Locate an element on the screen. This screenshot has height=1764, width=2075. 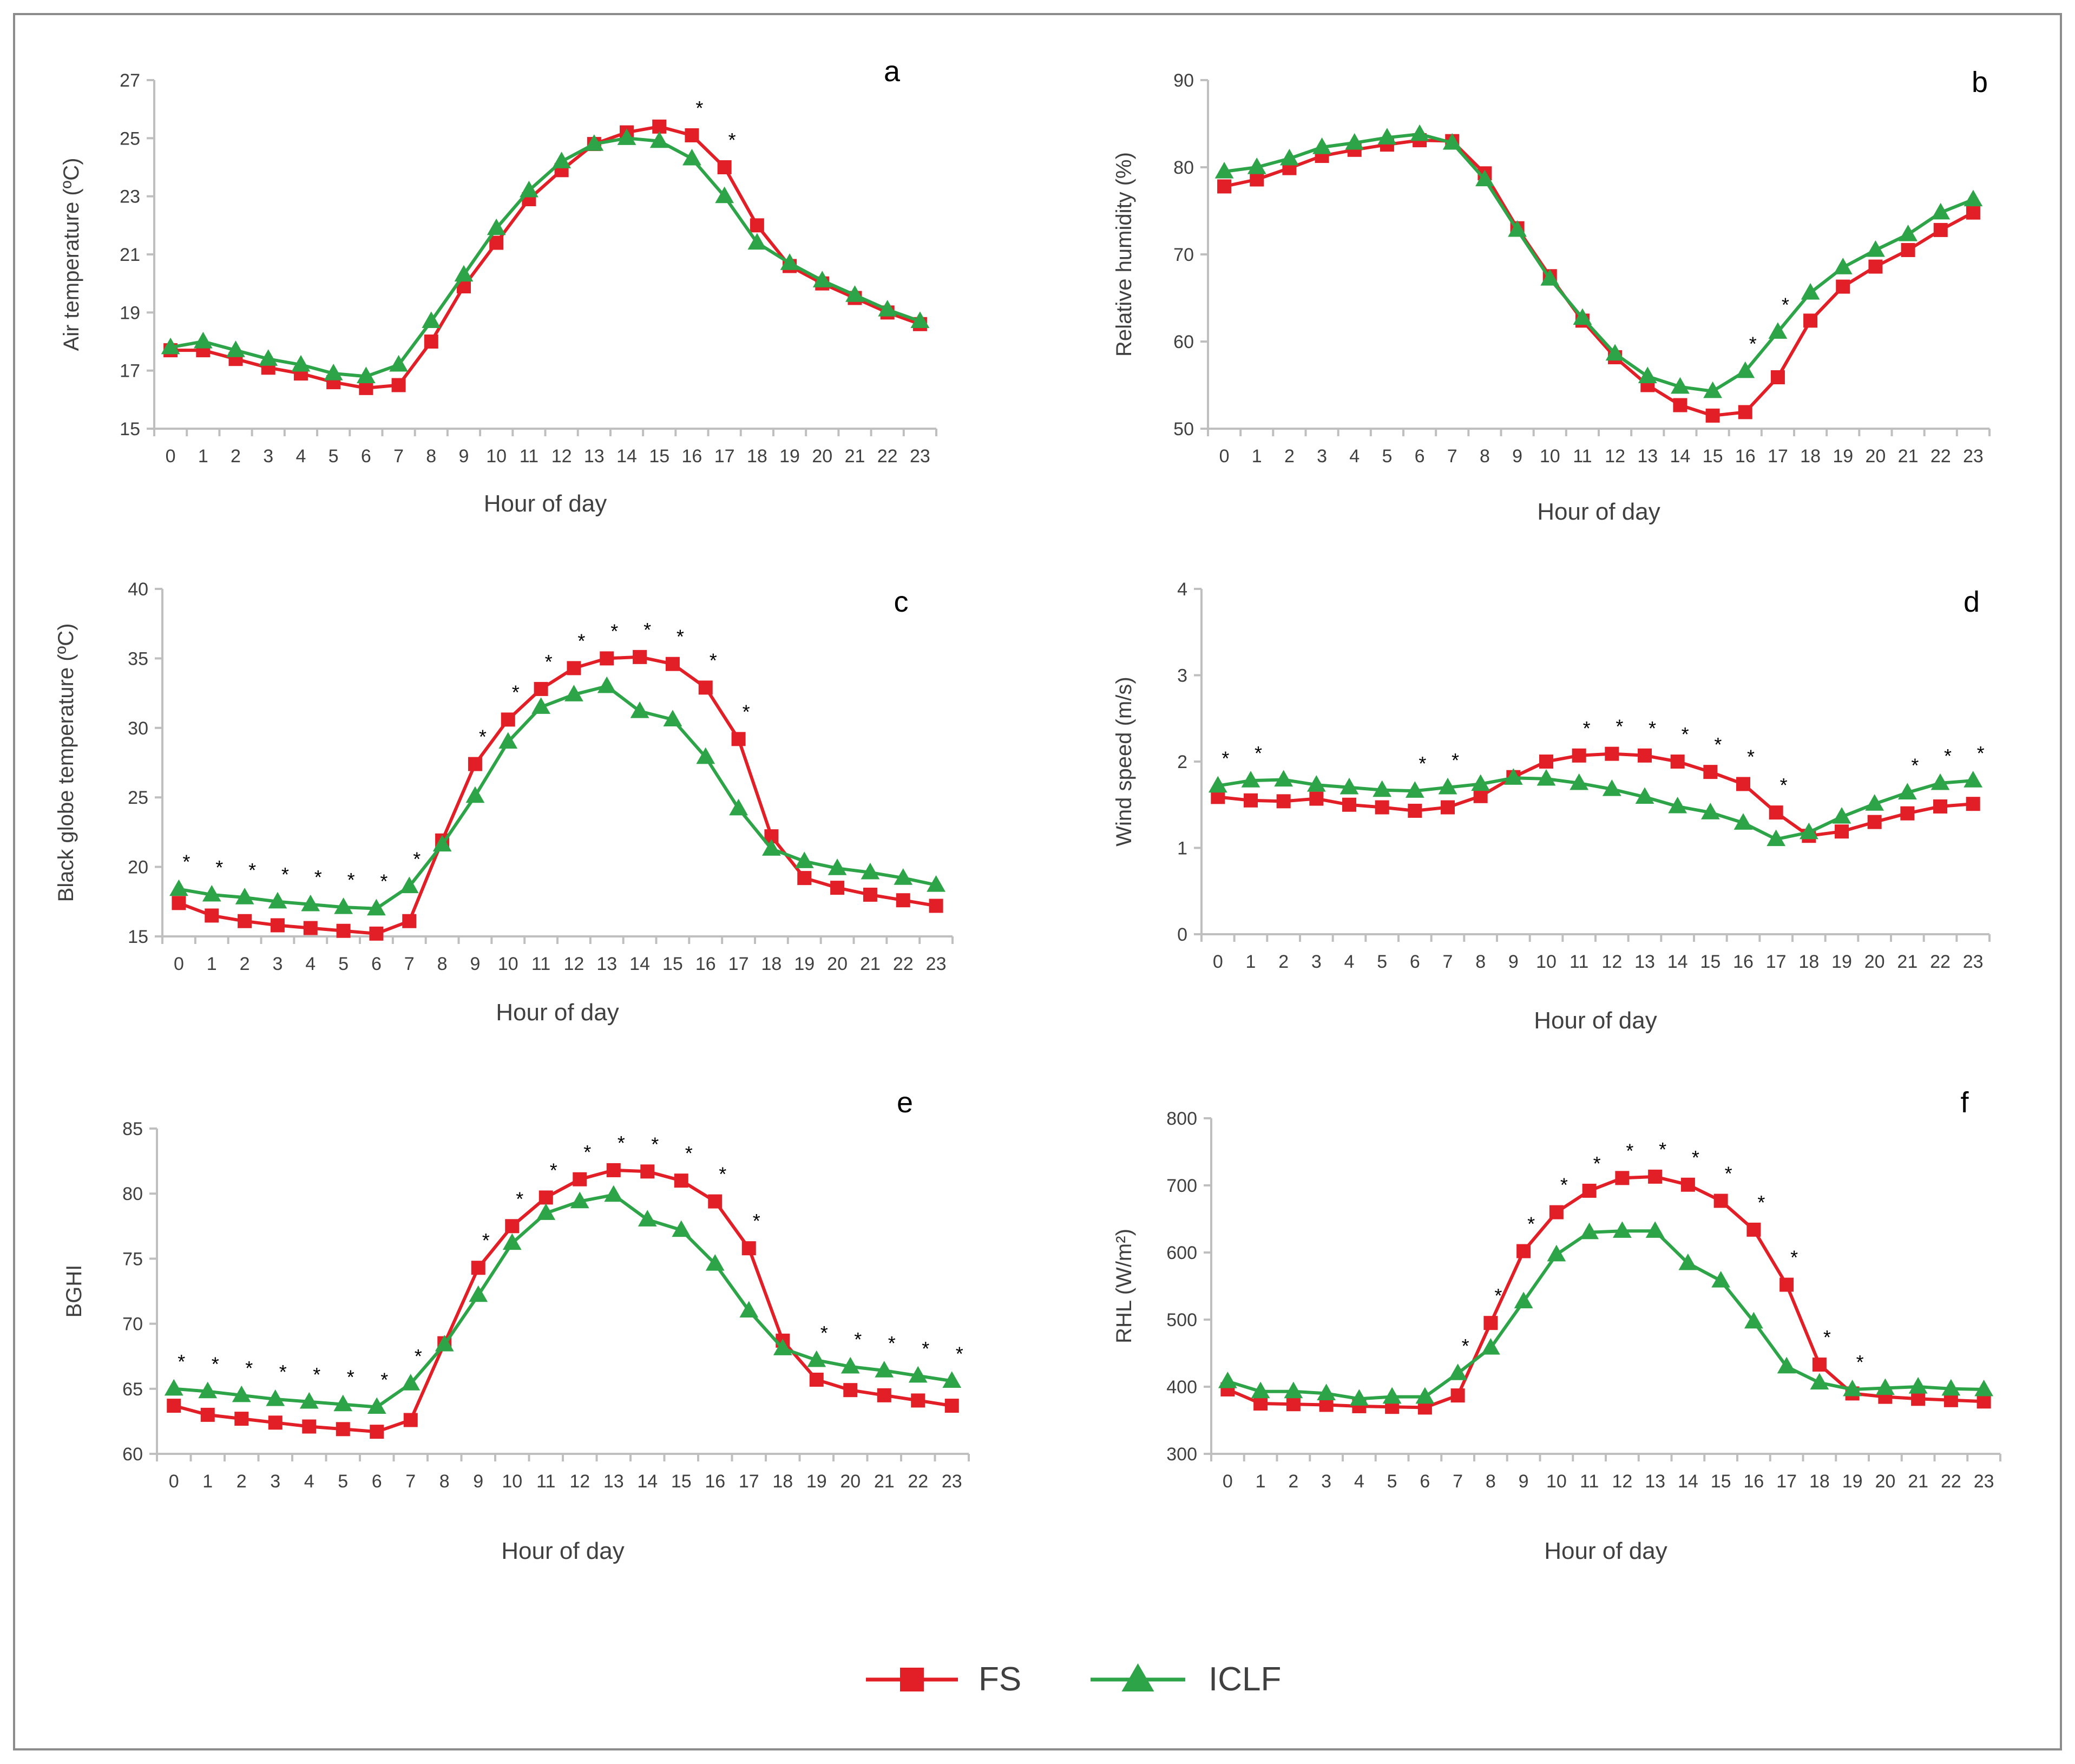
x-tick-label: 2 is located at coordinates (242, 1481).